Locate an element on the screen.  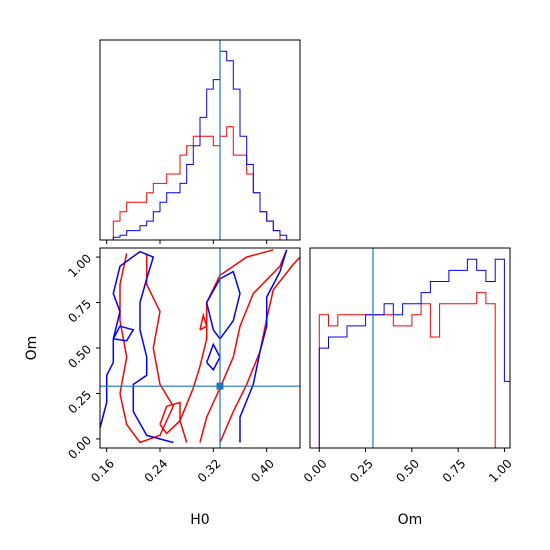
om-histogram-frame is located at coordinates (410, 348).